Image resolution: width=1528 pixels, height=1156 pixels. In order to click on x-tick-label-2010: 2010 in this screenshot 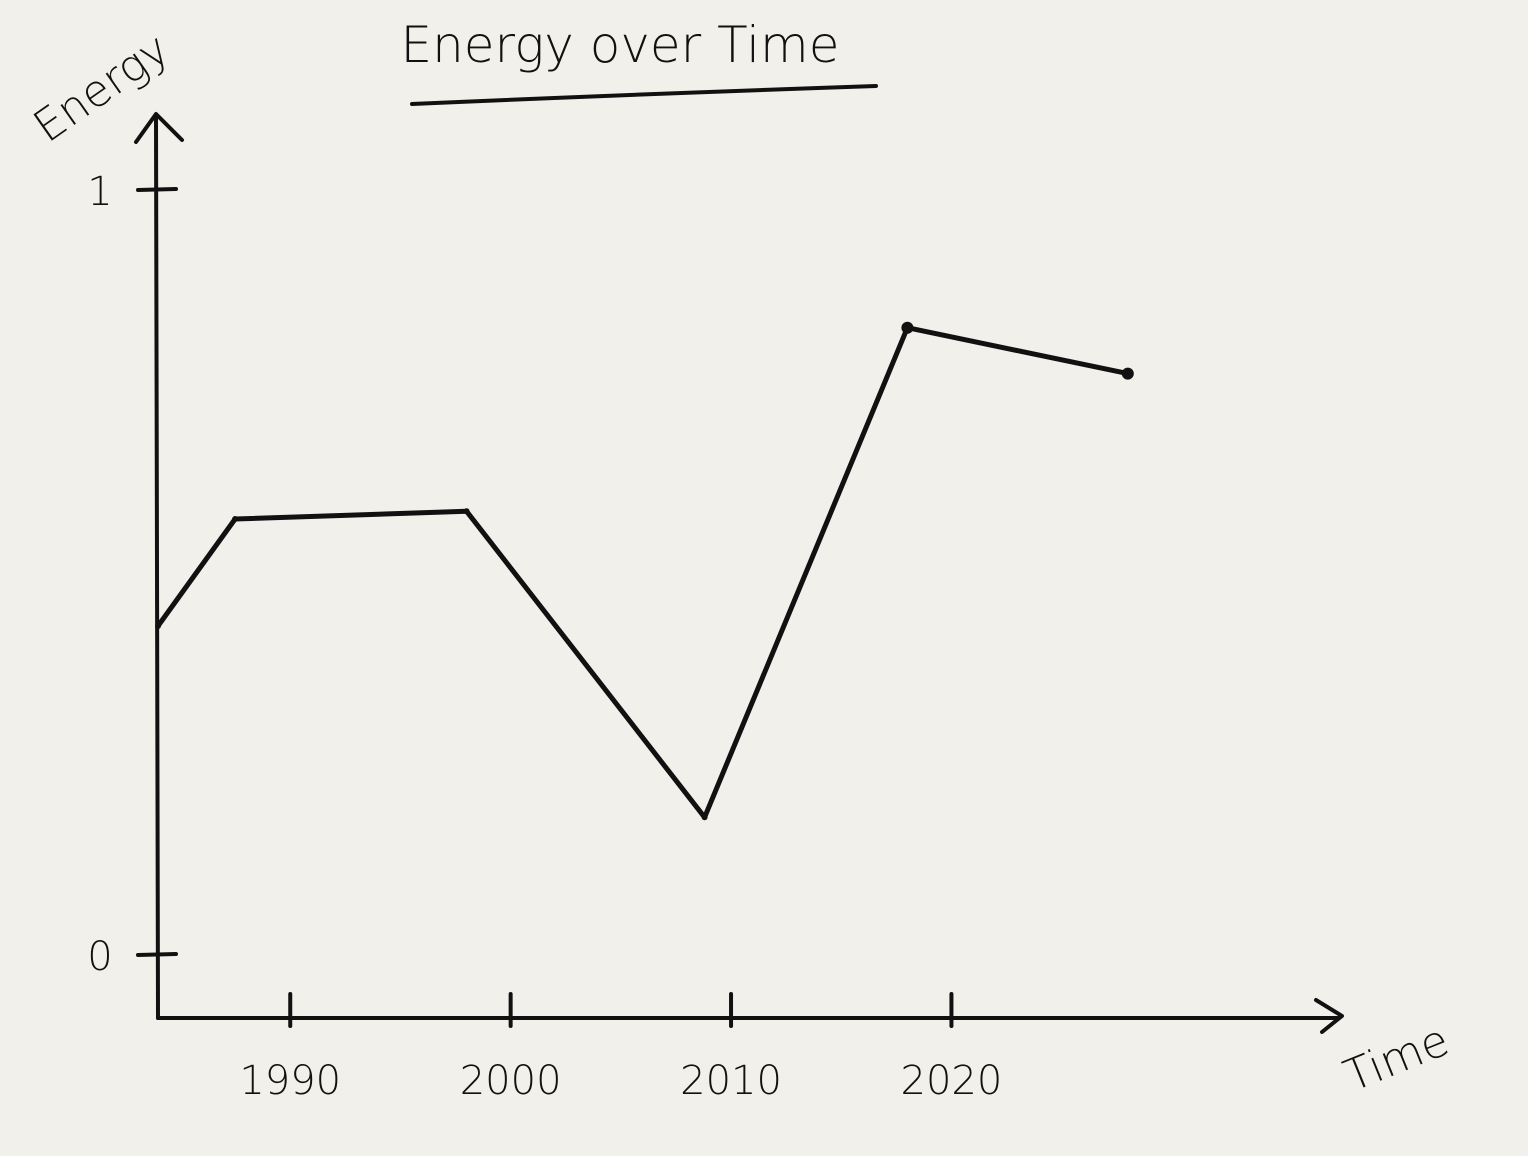, I will do `click(731, 1081)`.